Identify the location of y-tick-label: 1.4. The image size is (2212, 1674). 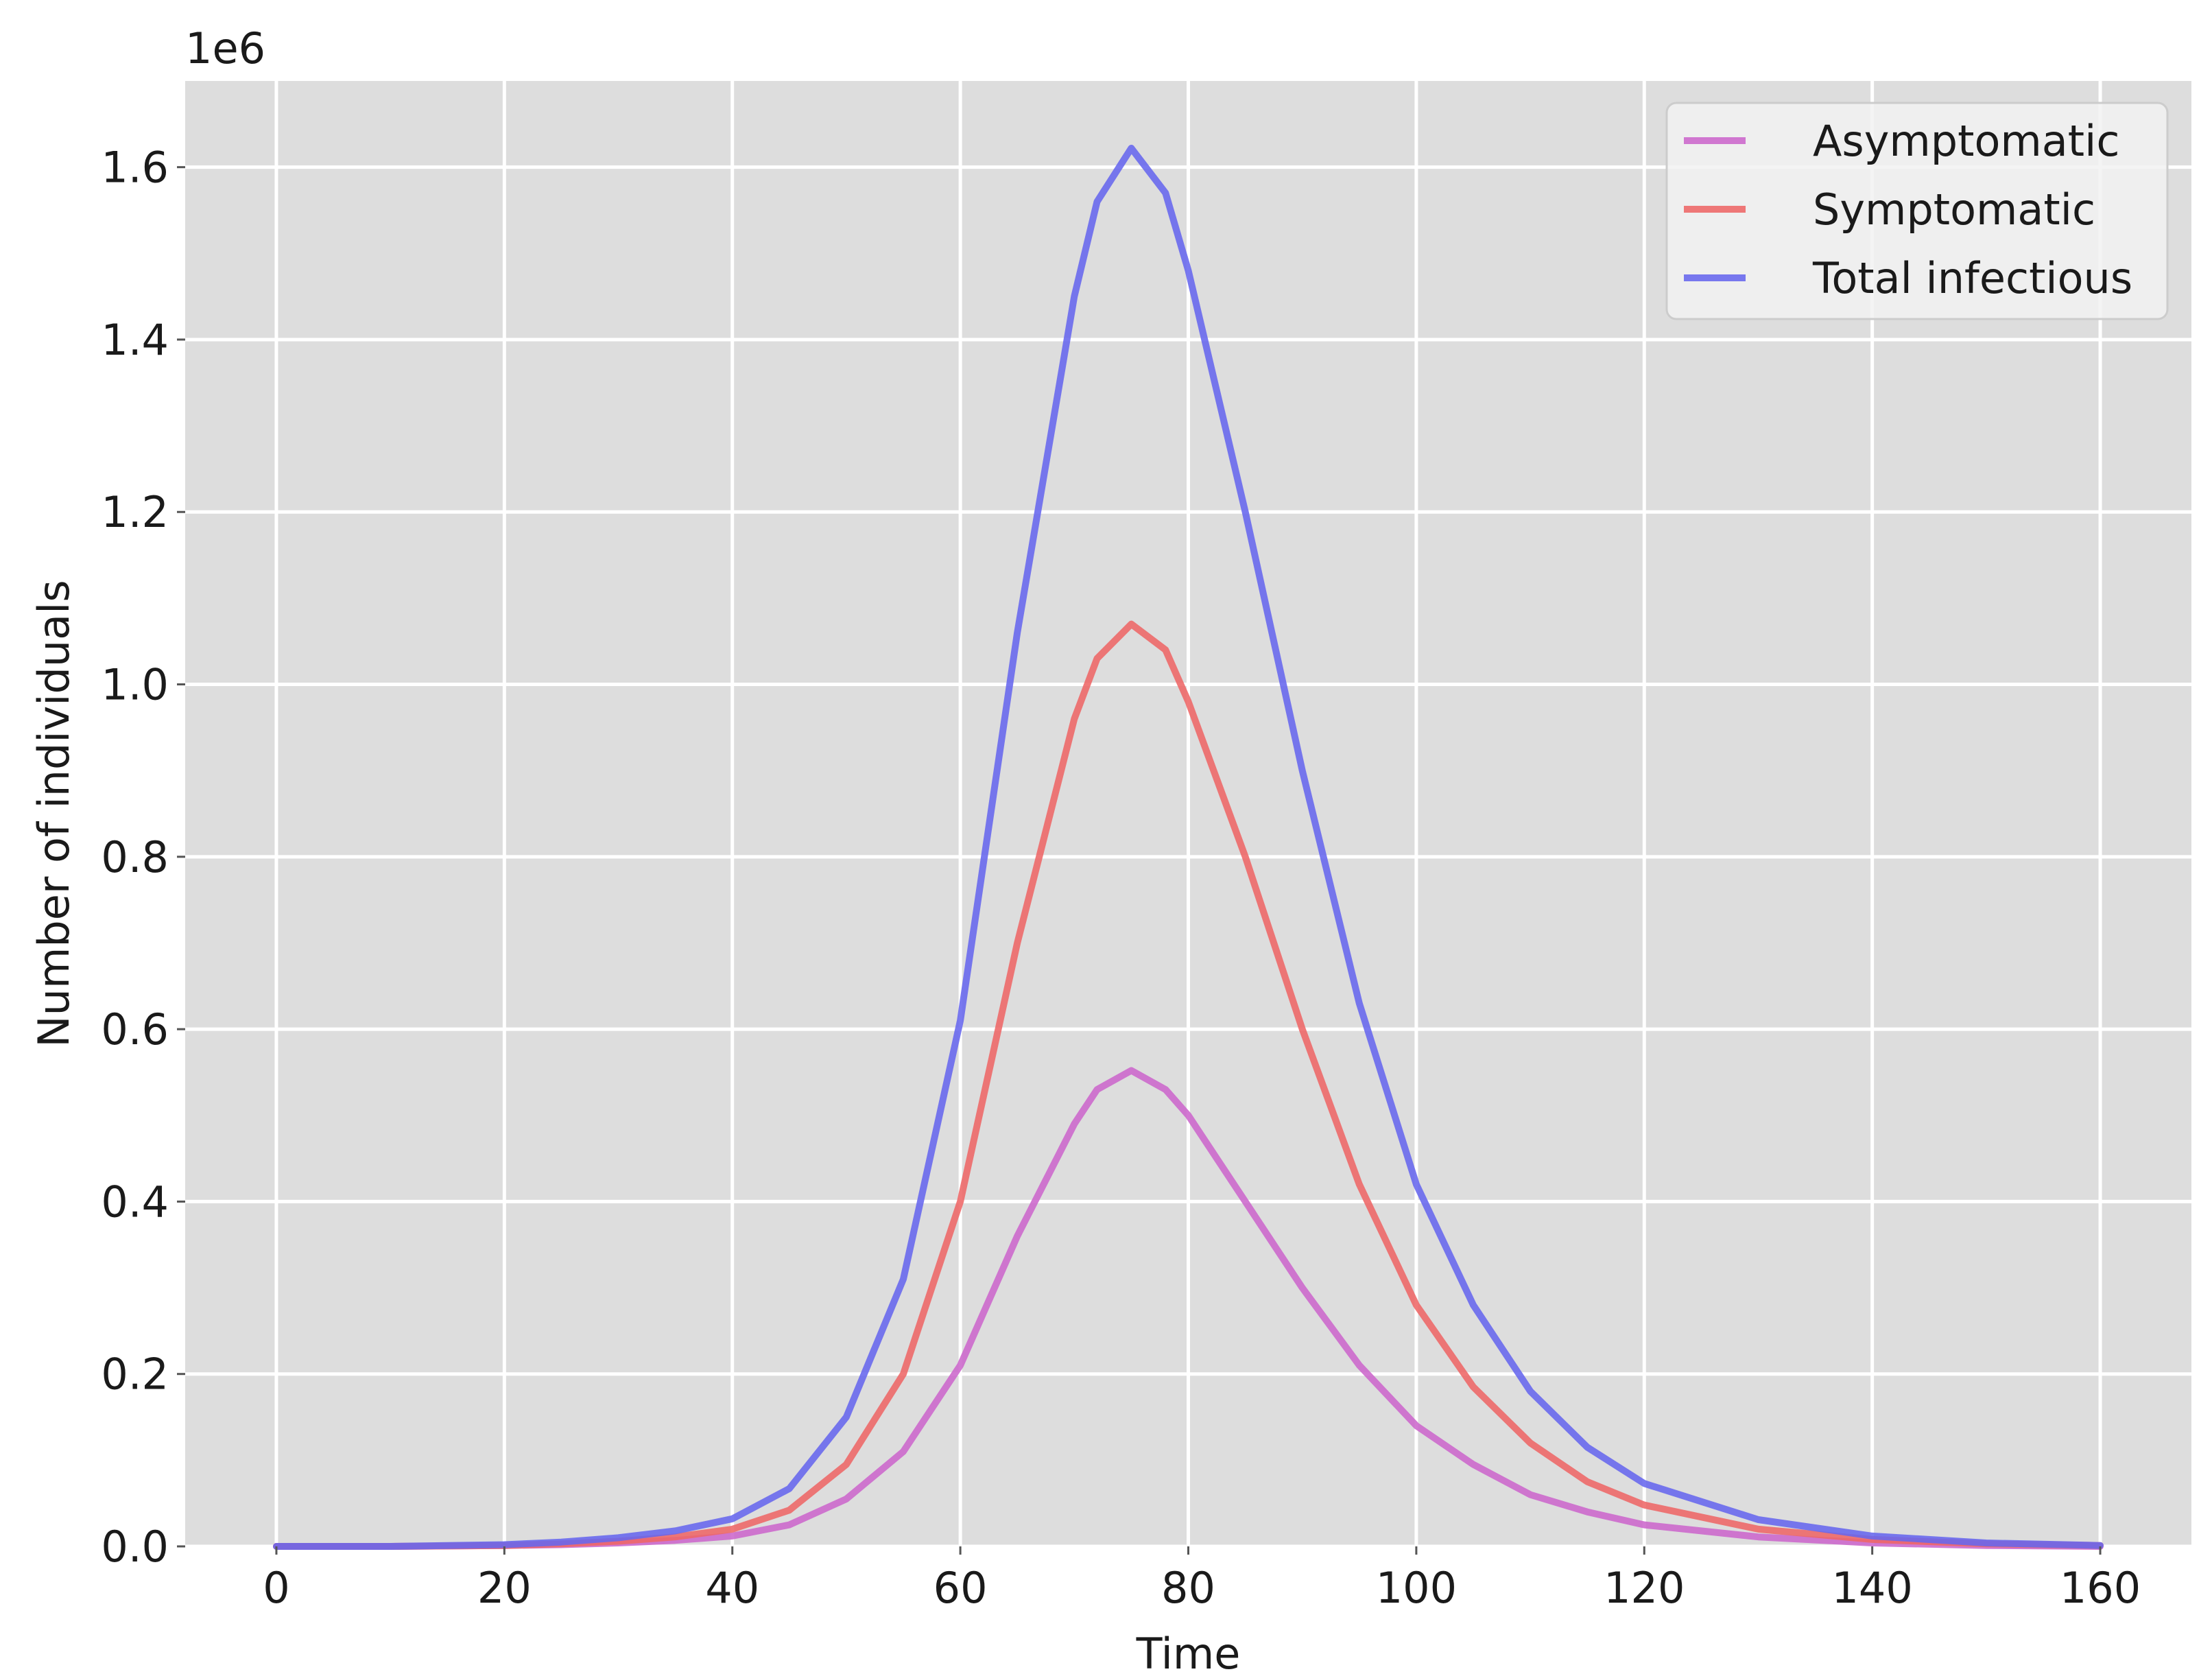
(135, 340).